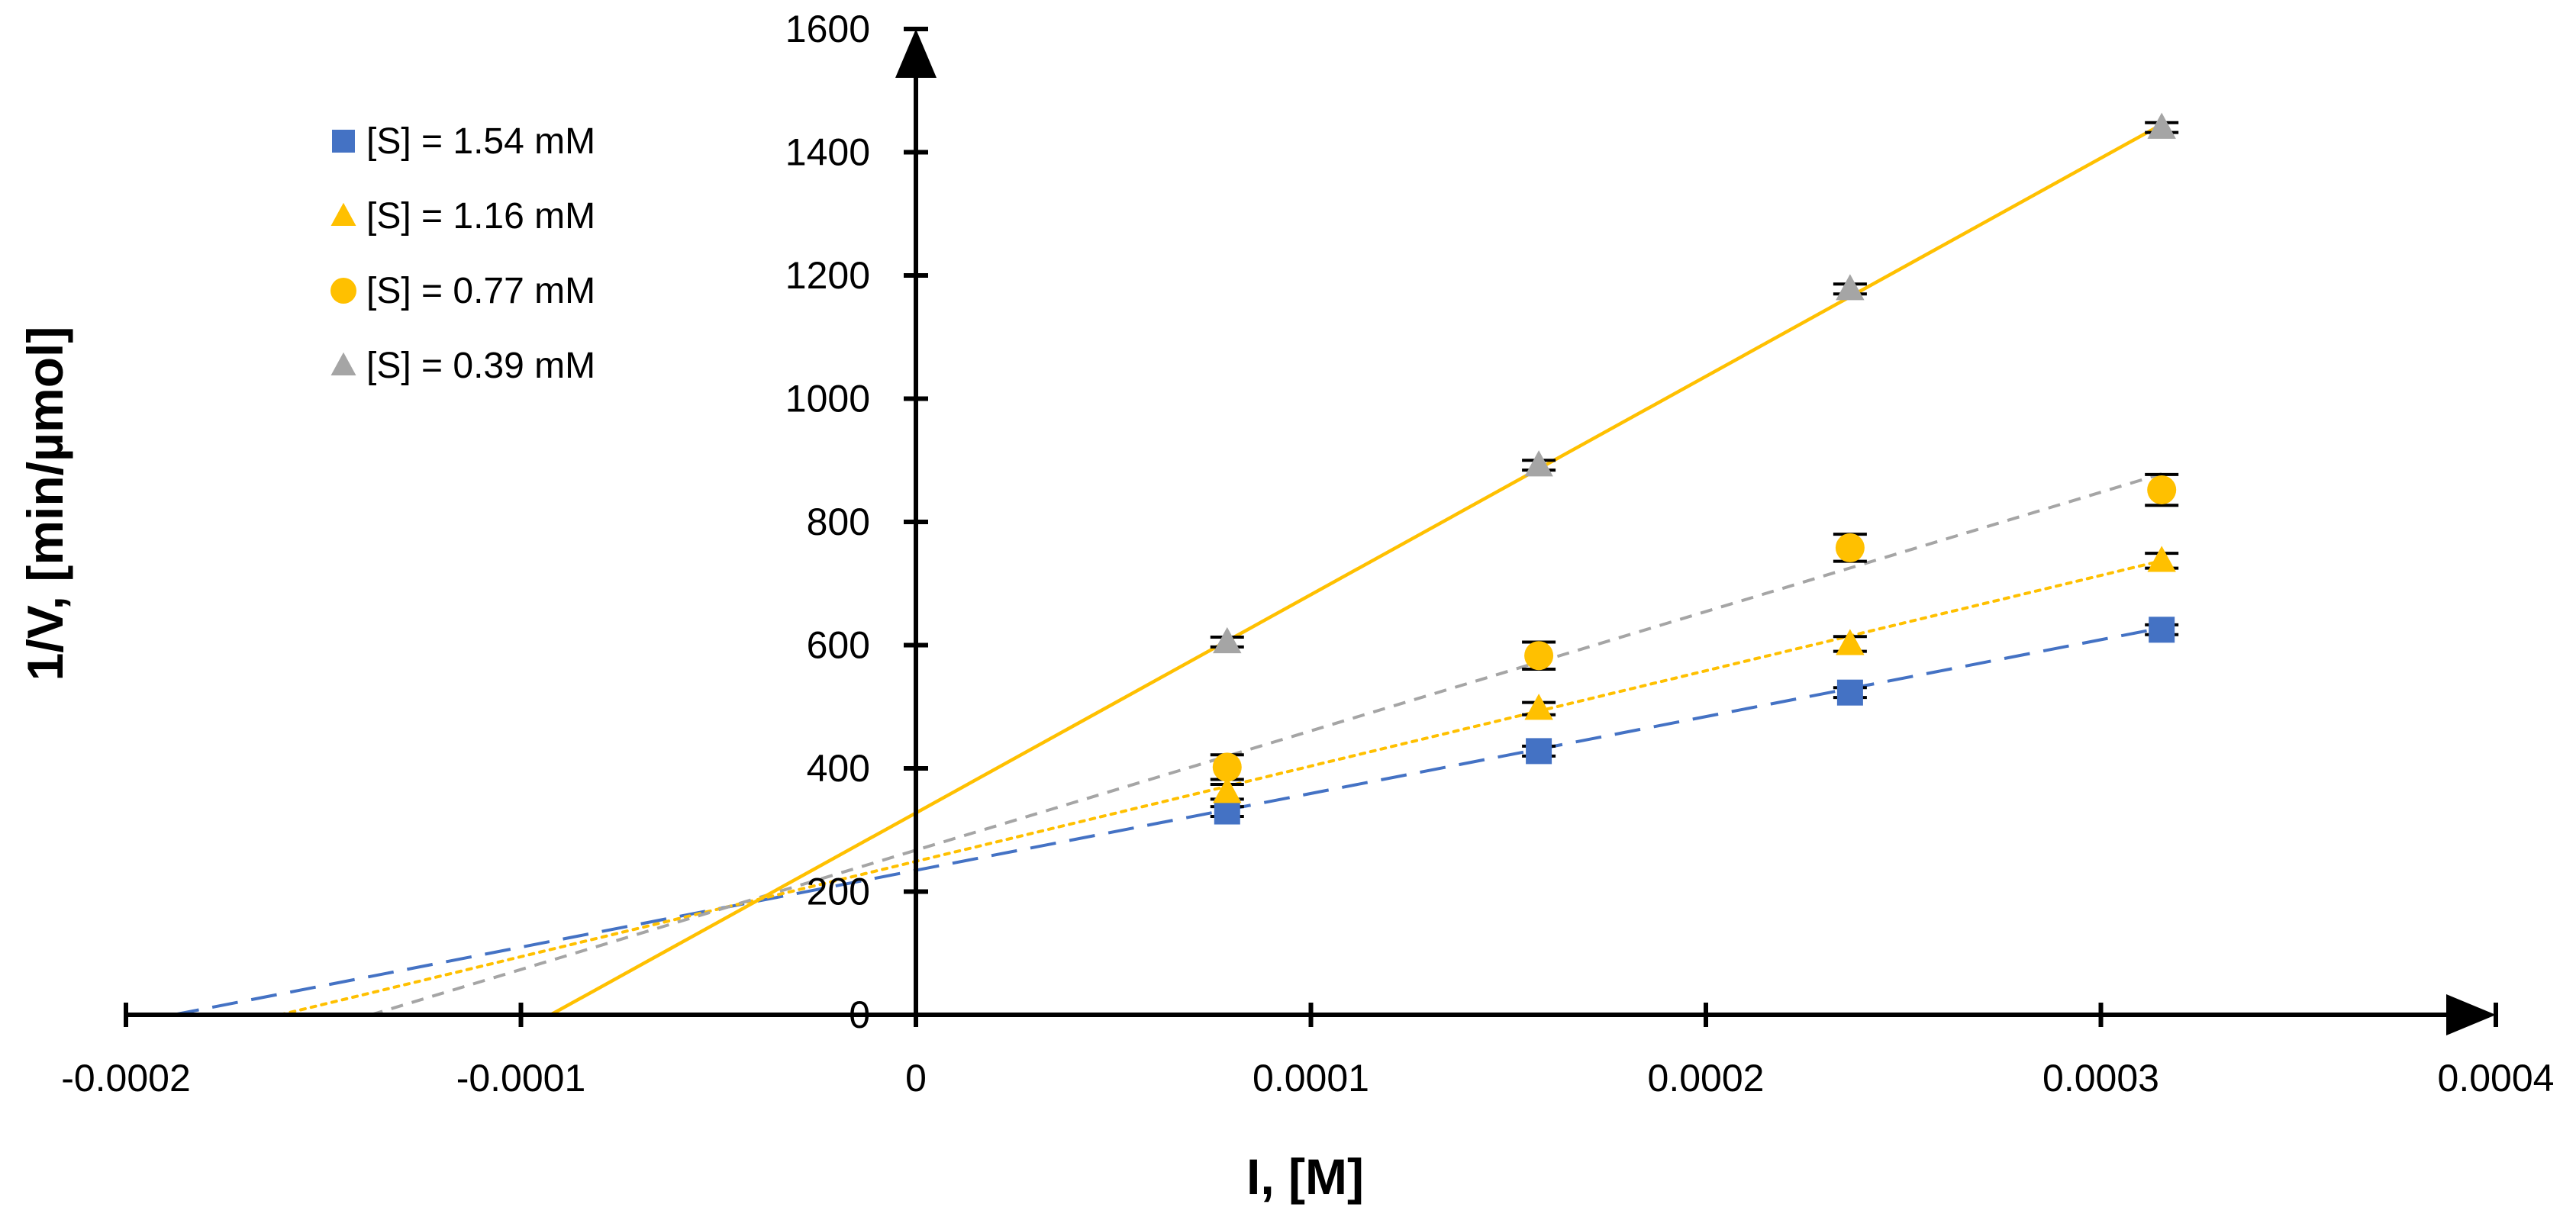 The height and width of the screenshot is (1230, 2576). What do you see at coordinates (827, 152) in the screenshot?
I see `y-tick-label: 1400` at bounding box center [827, 152].